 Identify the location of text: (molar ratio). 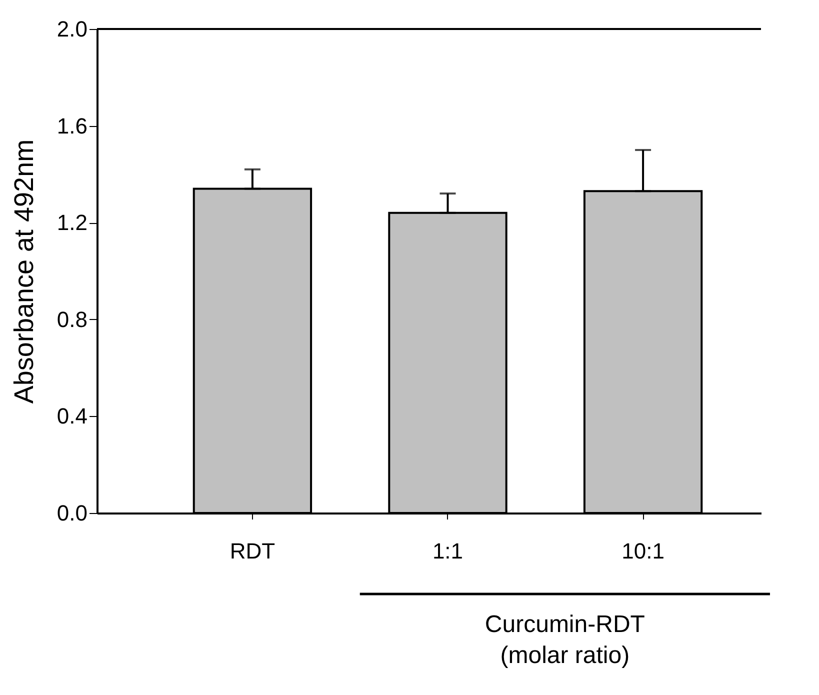
(565, 655).